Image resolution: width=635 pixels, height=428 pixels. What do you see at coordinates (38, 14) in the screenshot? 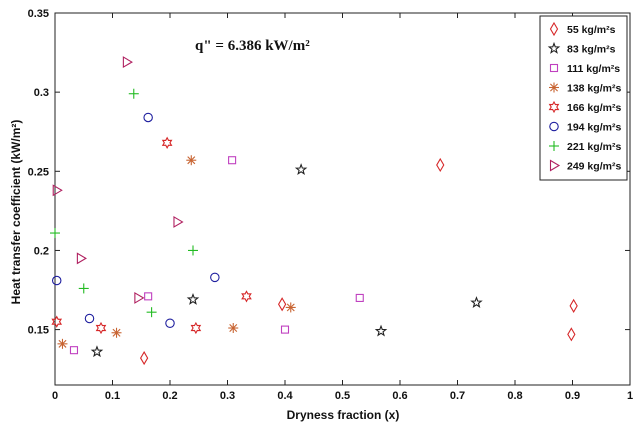
I see `y-tick-label: 0.35` at bounding box center [38, 14].